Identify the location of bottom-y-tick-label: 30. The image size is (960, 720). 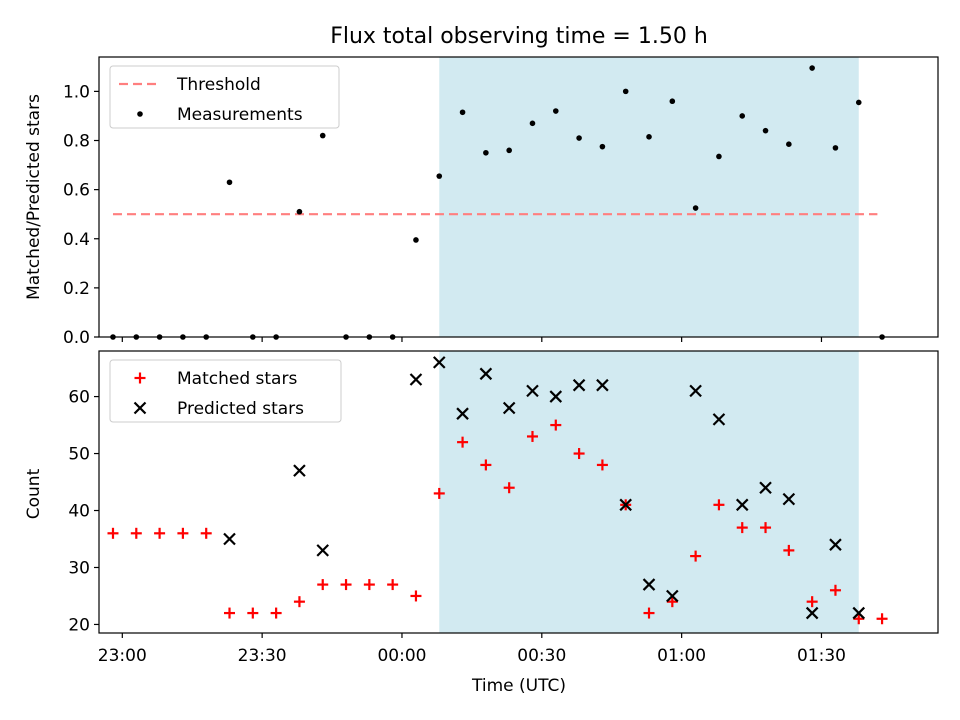
(79, 568).